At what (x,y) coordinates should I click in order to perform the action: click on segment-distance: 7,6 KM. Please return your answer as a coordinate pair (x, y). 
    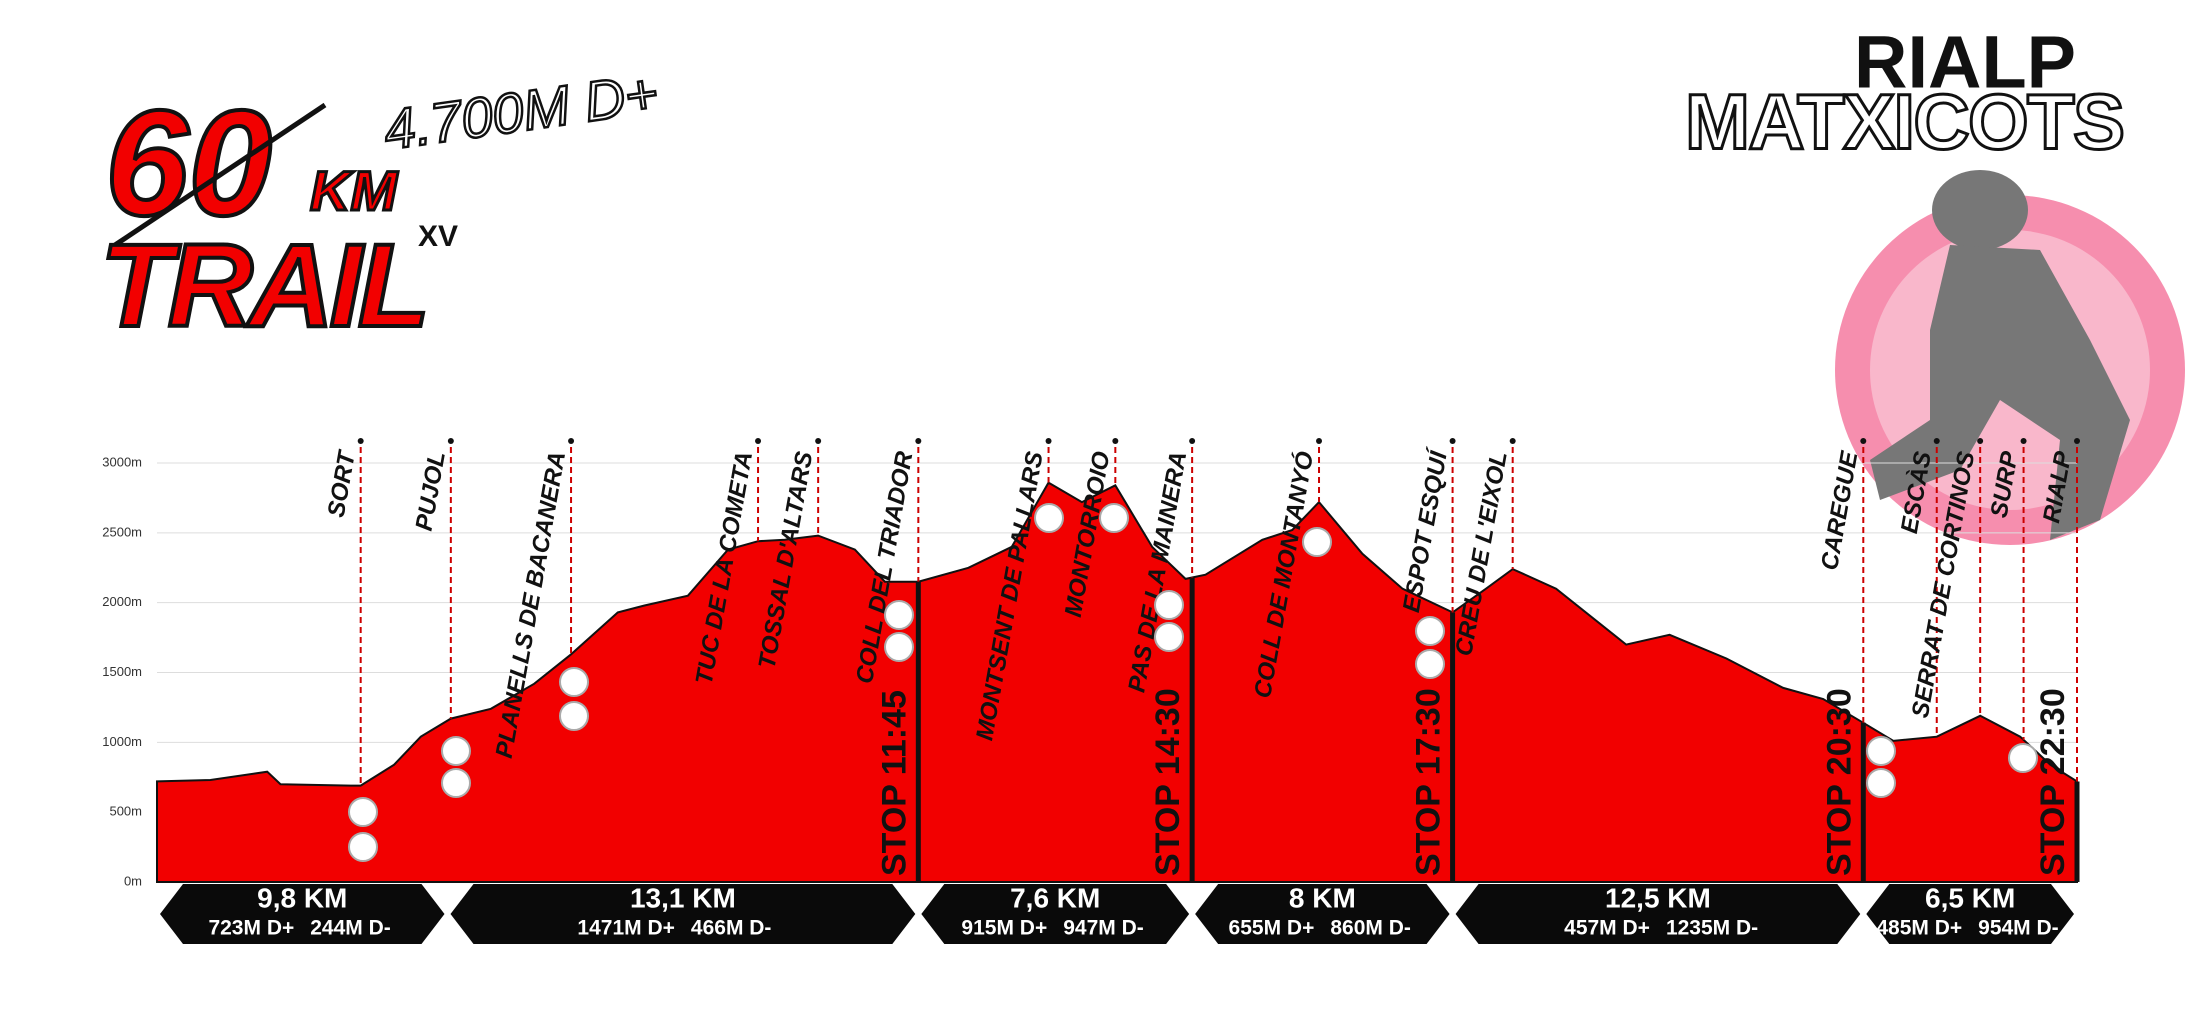
    Looking at the image, I should click on (1055, 897).